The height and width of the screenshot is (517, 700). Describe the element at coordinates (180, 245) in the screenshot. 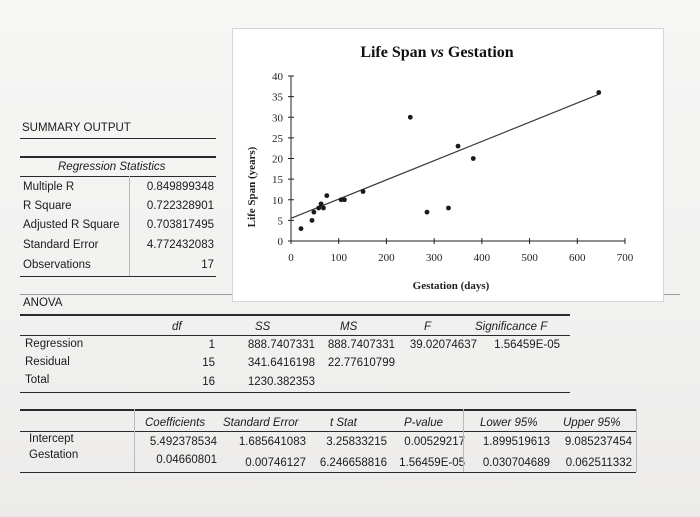

I see `stat-value: 4.772432083` at that location.